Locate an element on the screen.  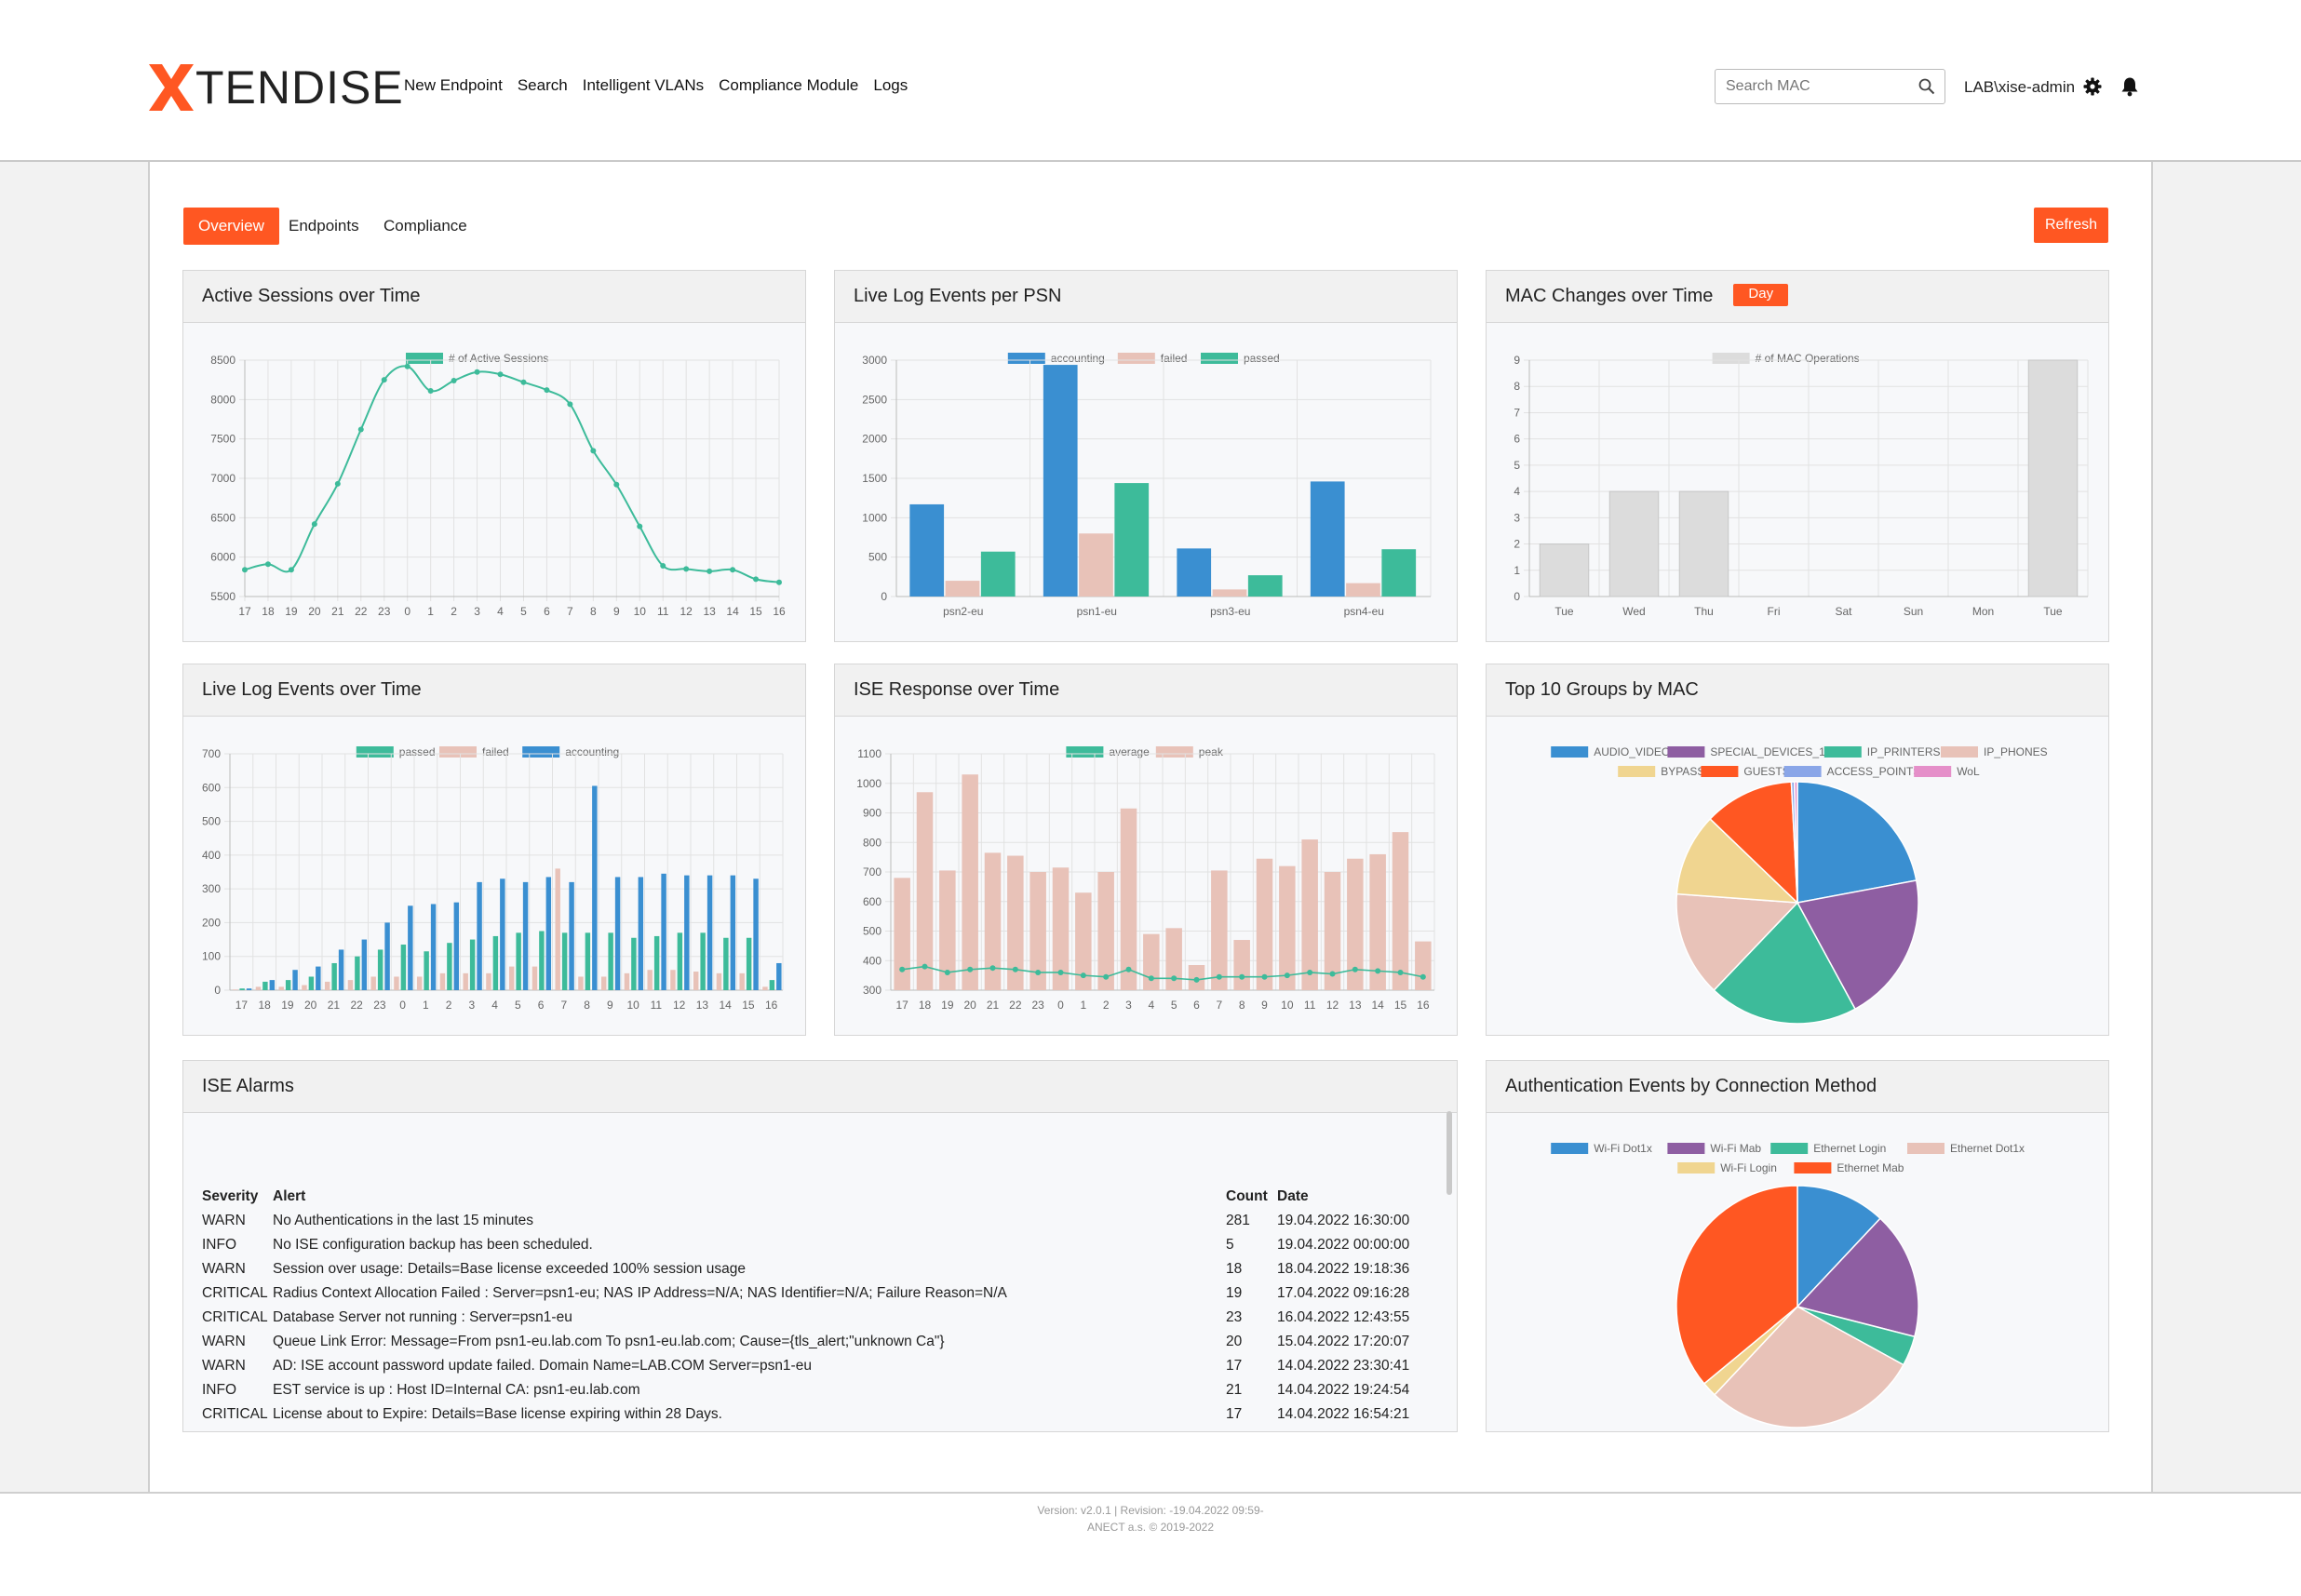
x-tick-label: Thu is located at coordinates (1704, 611).